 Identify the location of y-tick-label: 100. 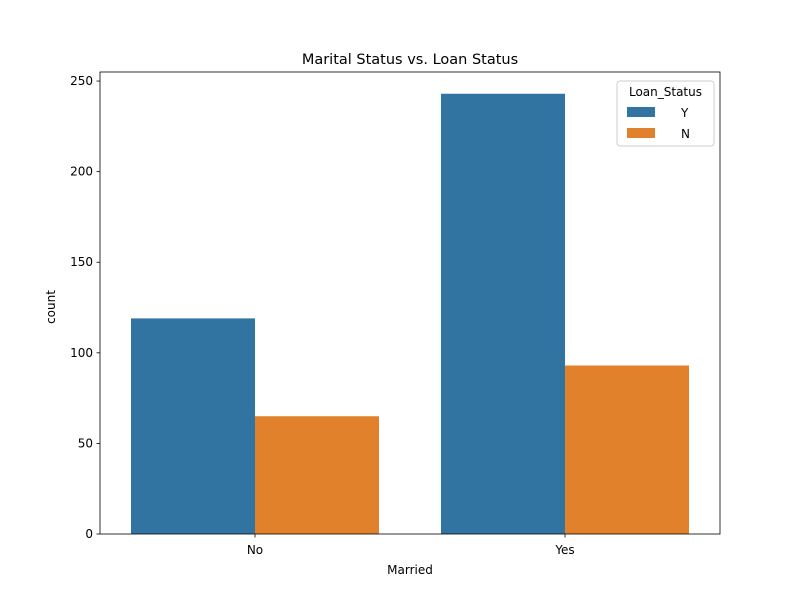
(81, 353).